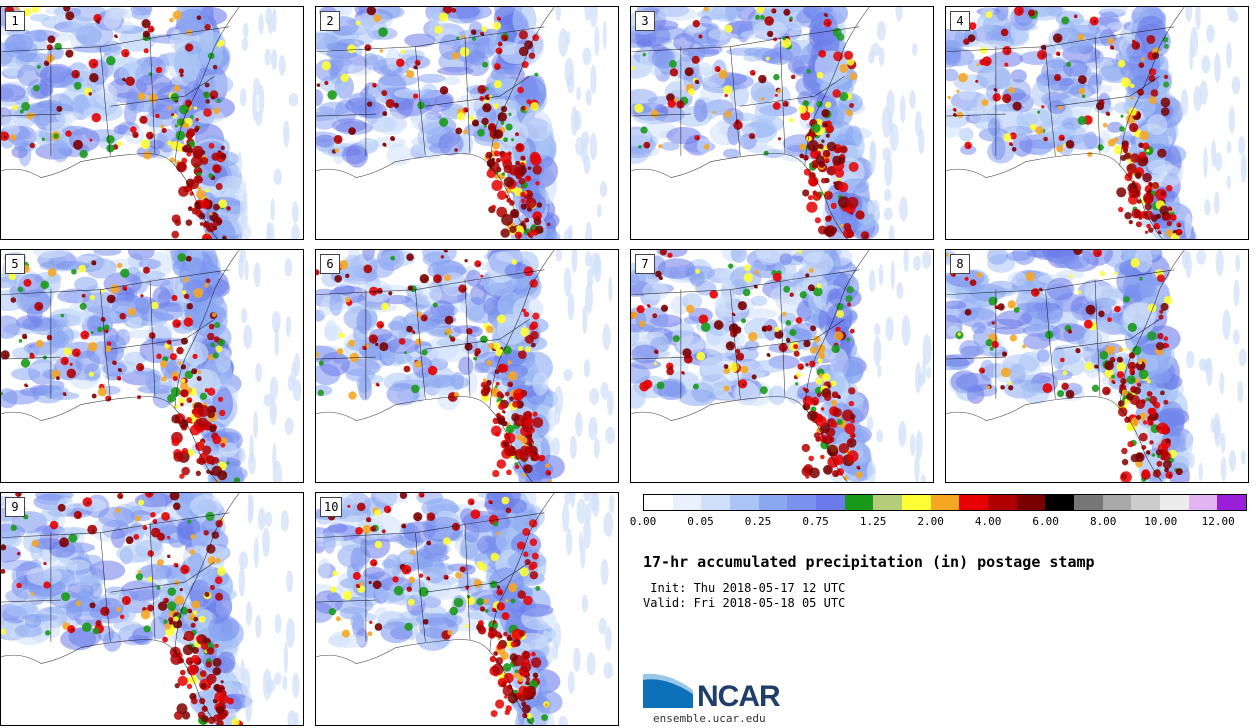 This screenshot has height=728, width=1260. Describe the element at coordinates (643, 521) in the screenshot. I see `colorbar-tick-label: 0.00` at that location.